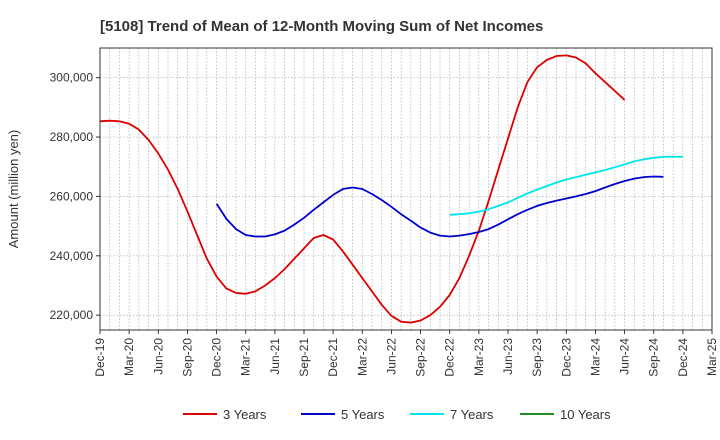  I want to click on x-tick-label: Dec-23, so click(566, 357).